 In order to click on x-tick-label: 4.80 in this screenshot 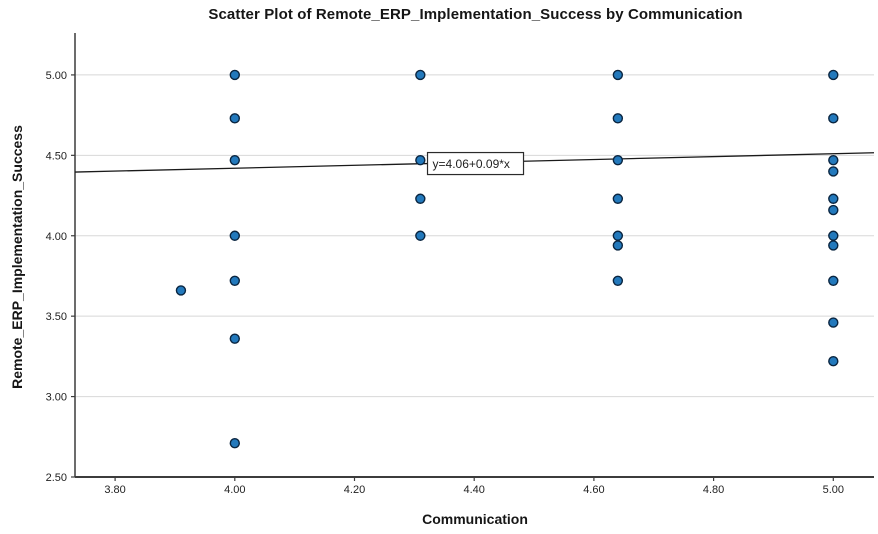, I will do `click(713, 490)`.